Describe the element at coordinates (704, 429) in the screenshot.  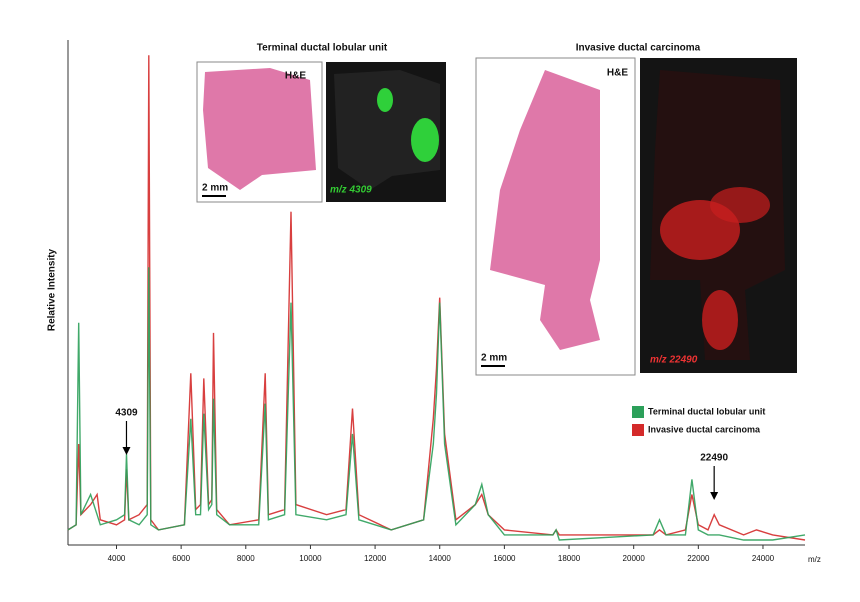
I see `legend-label: Invasive ductal carcinoma` at that location.